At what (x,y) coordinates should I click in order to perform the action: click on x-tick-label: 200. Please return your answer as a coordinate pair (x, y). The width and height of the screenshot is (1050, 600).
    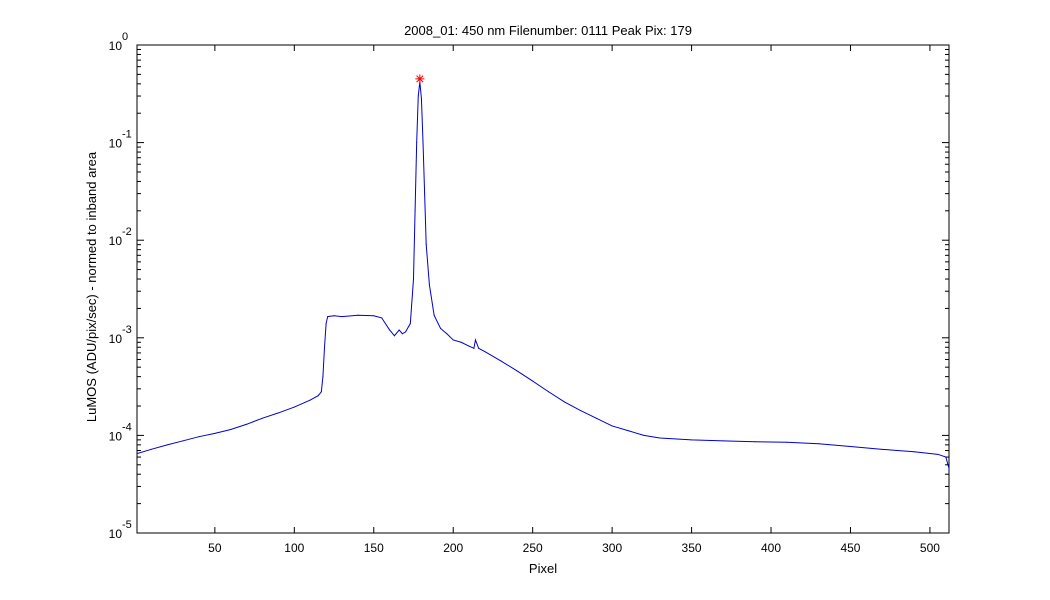
    Looking at the image, I should click on (453, 548).